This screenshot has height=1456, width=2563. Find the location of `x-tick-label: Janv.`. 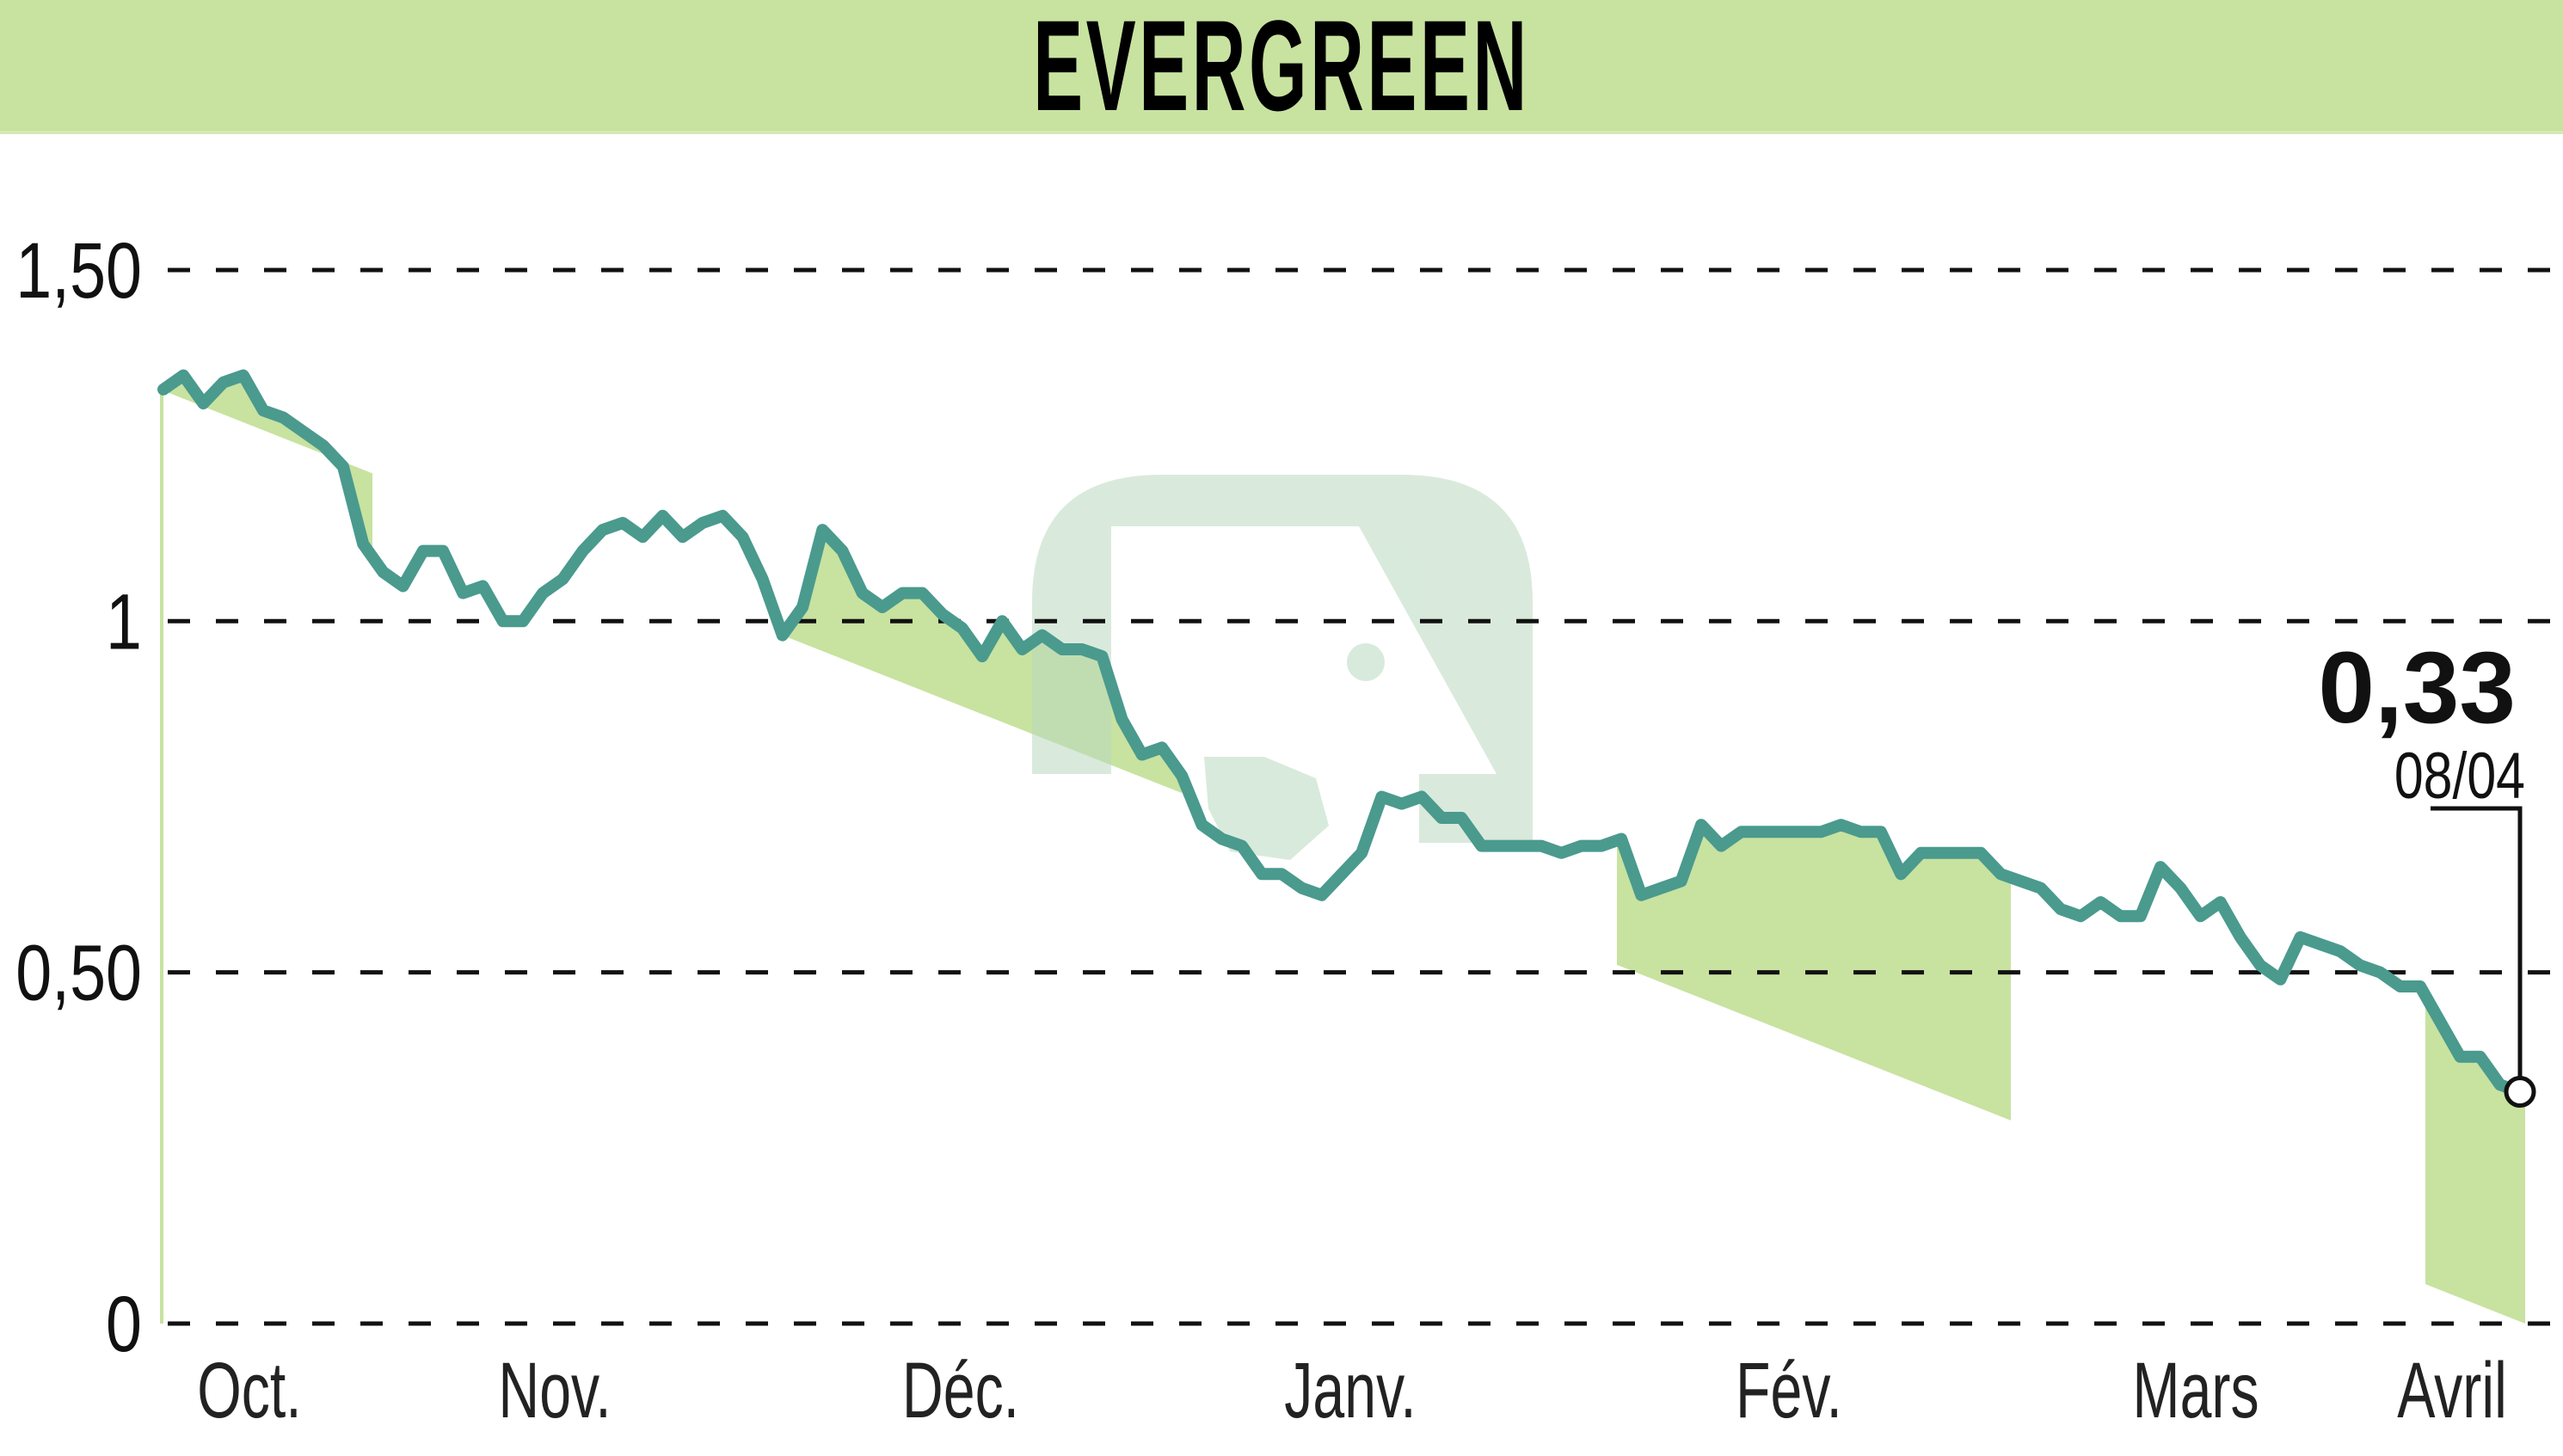

x-tick-label: Janv. is located at coordinates (1350, 1390).